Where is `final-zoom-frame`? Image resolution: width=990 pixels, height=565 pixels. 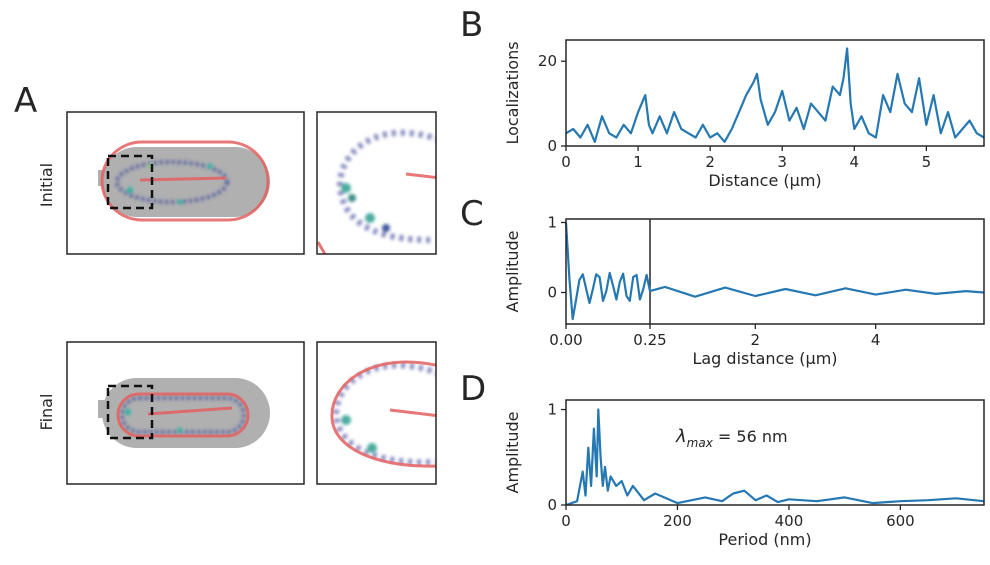
final-zoom-frame is located at coordinates (376, 413).